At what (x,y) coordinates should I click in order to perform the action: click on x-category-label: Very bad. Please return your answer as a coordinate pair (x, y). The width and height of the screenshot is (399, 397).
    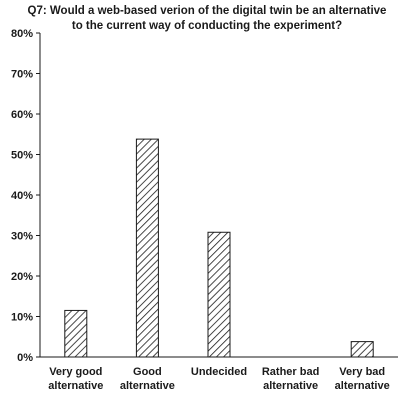
    Looking at the image, I should click on (362, 372).